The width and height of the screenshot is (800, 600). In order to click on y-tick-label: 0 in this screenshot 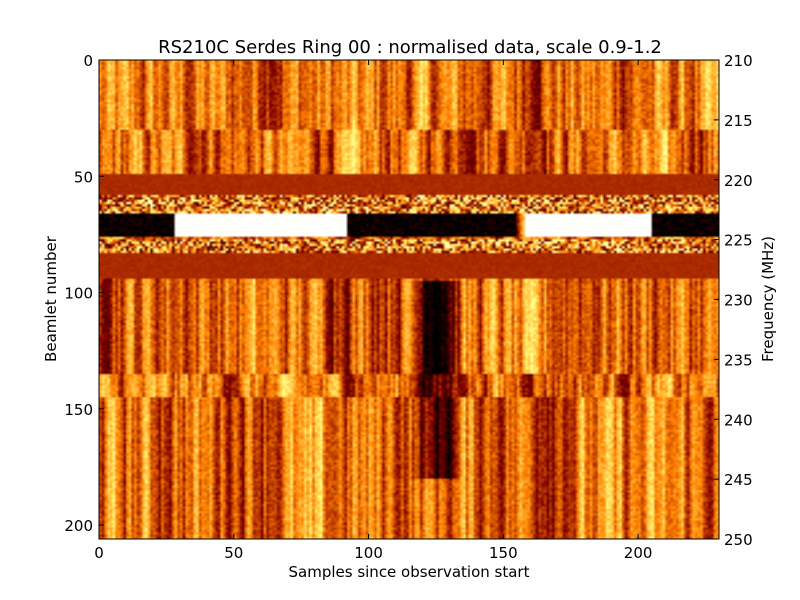, I will do `click(88, 61)`.